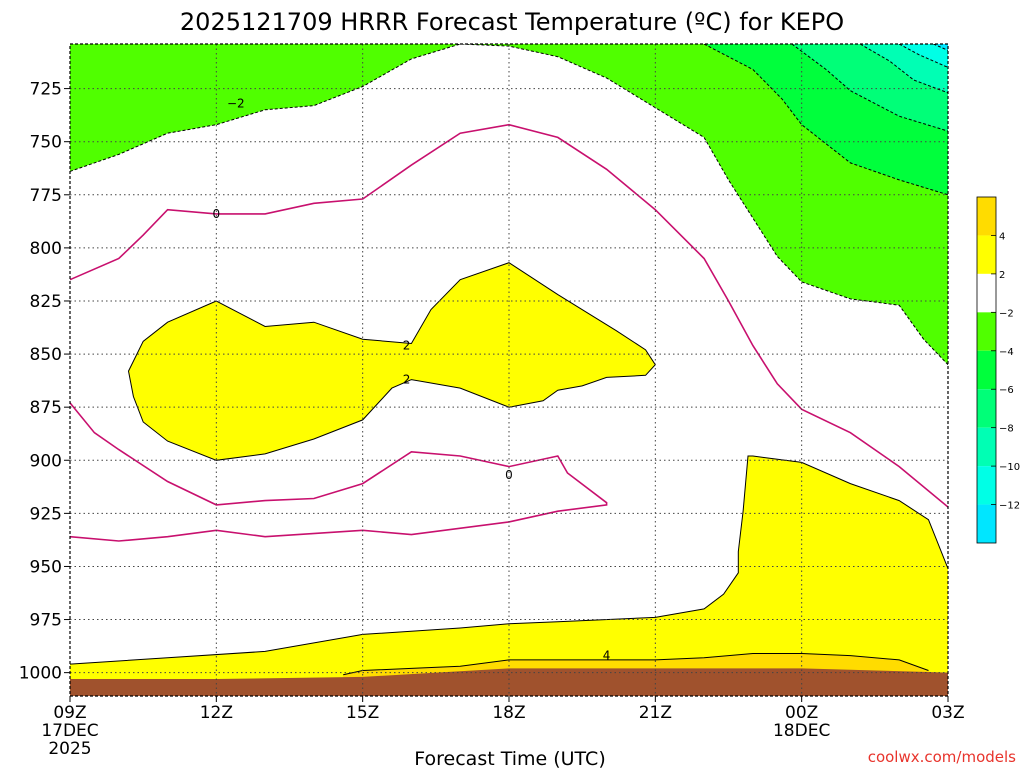  What do you see at coordinates (46, 461) in the screenshot?
I see `y-tick-label: 900` at bounding box center [46, 461].